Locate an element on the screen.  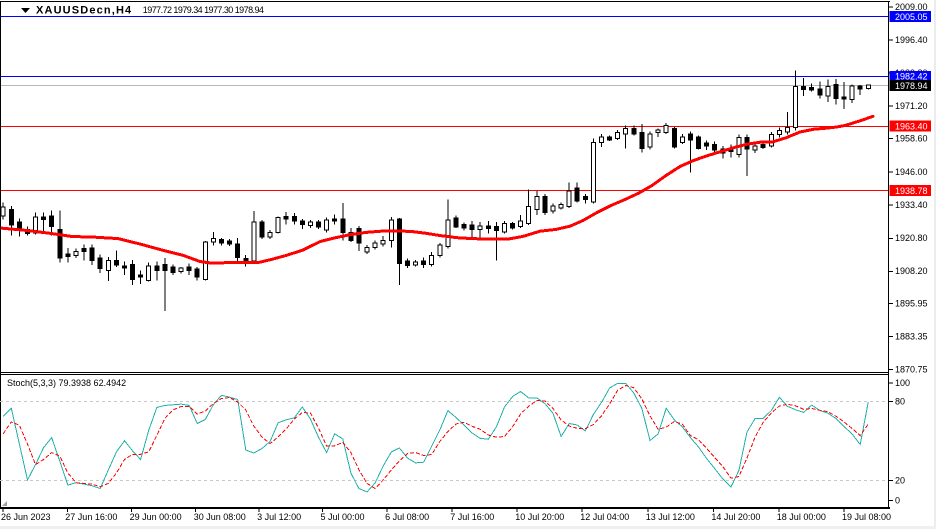
svg-text: 30 Jun 08:00 is located at coordinates (220, 517).